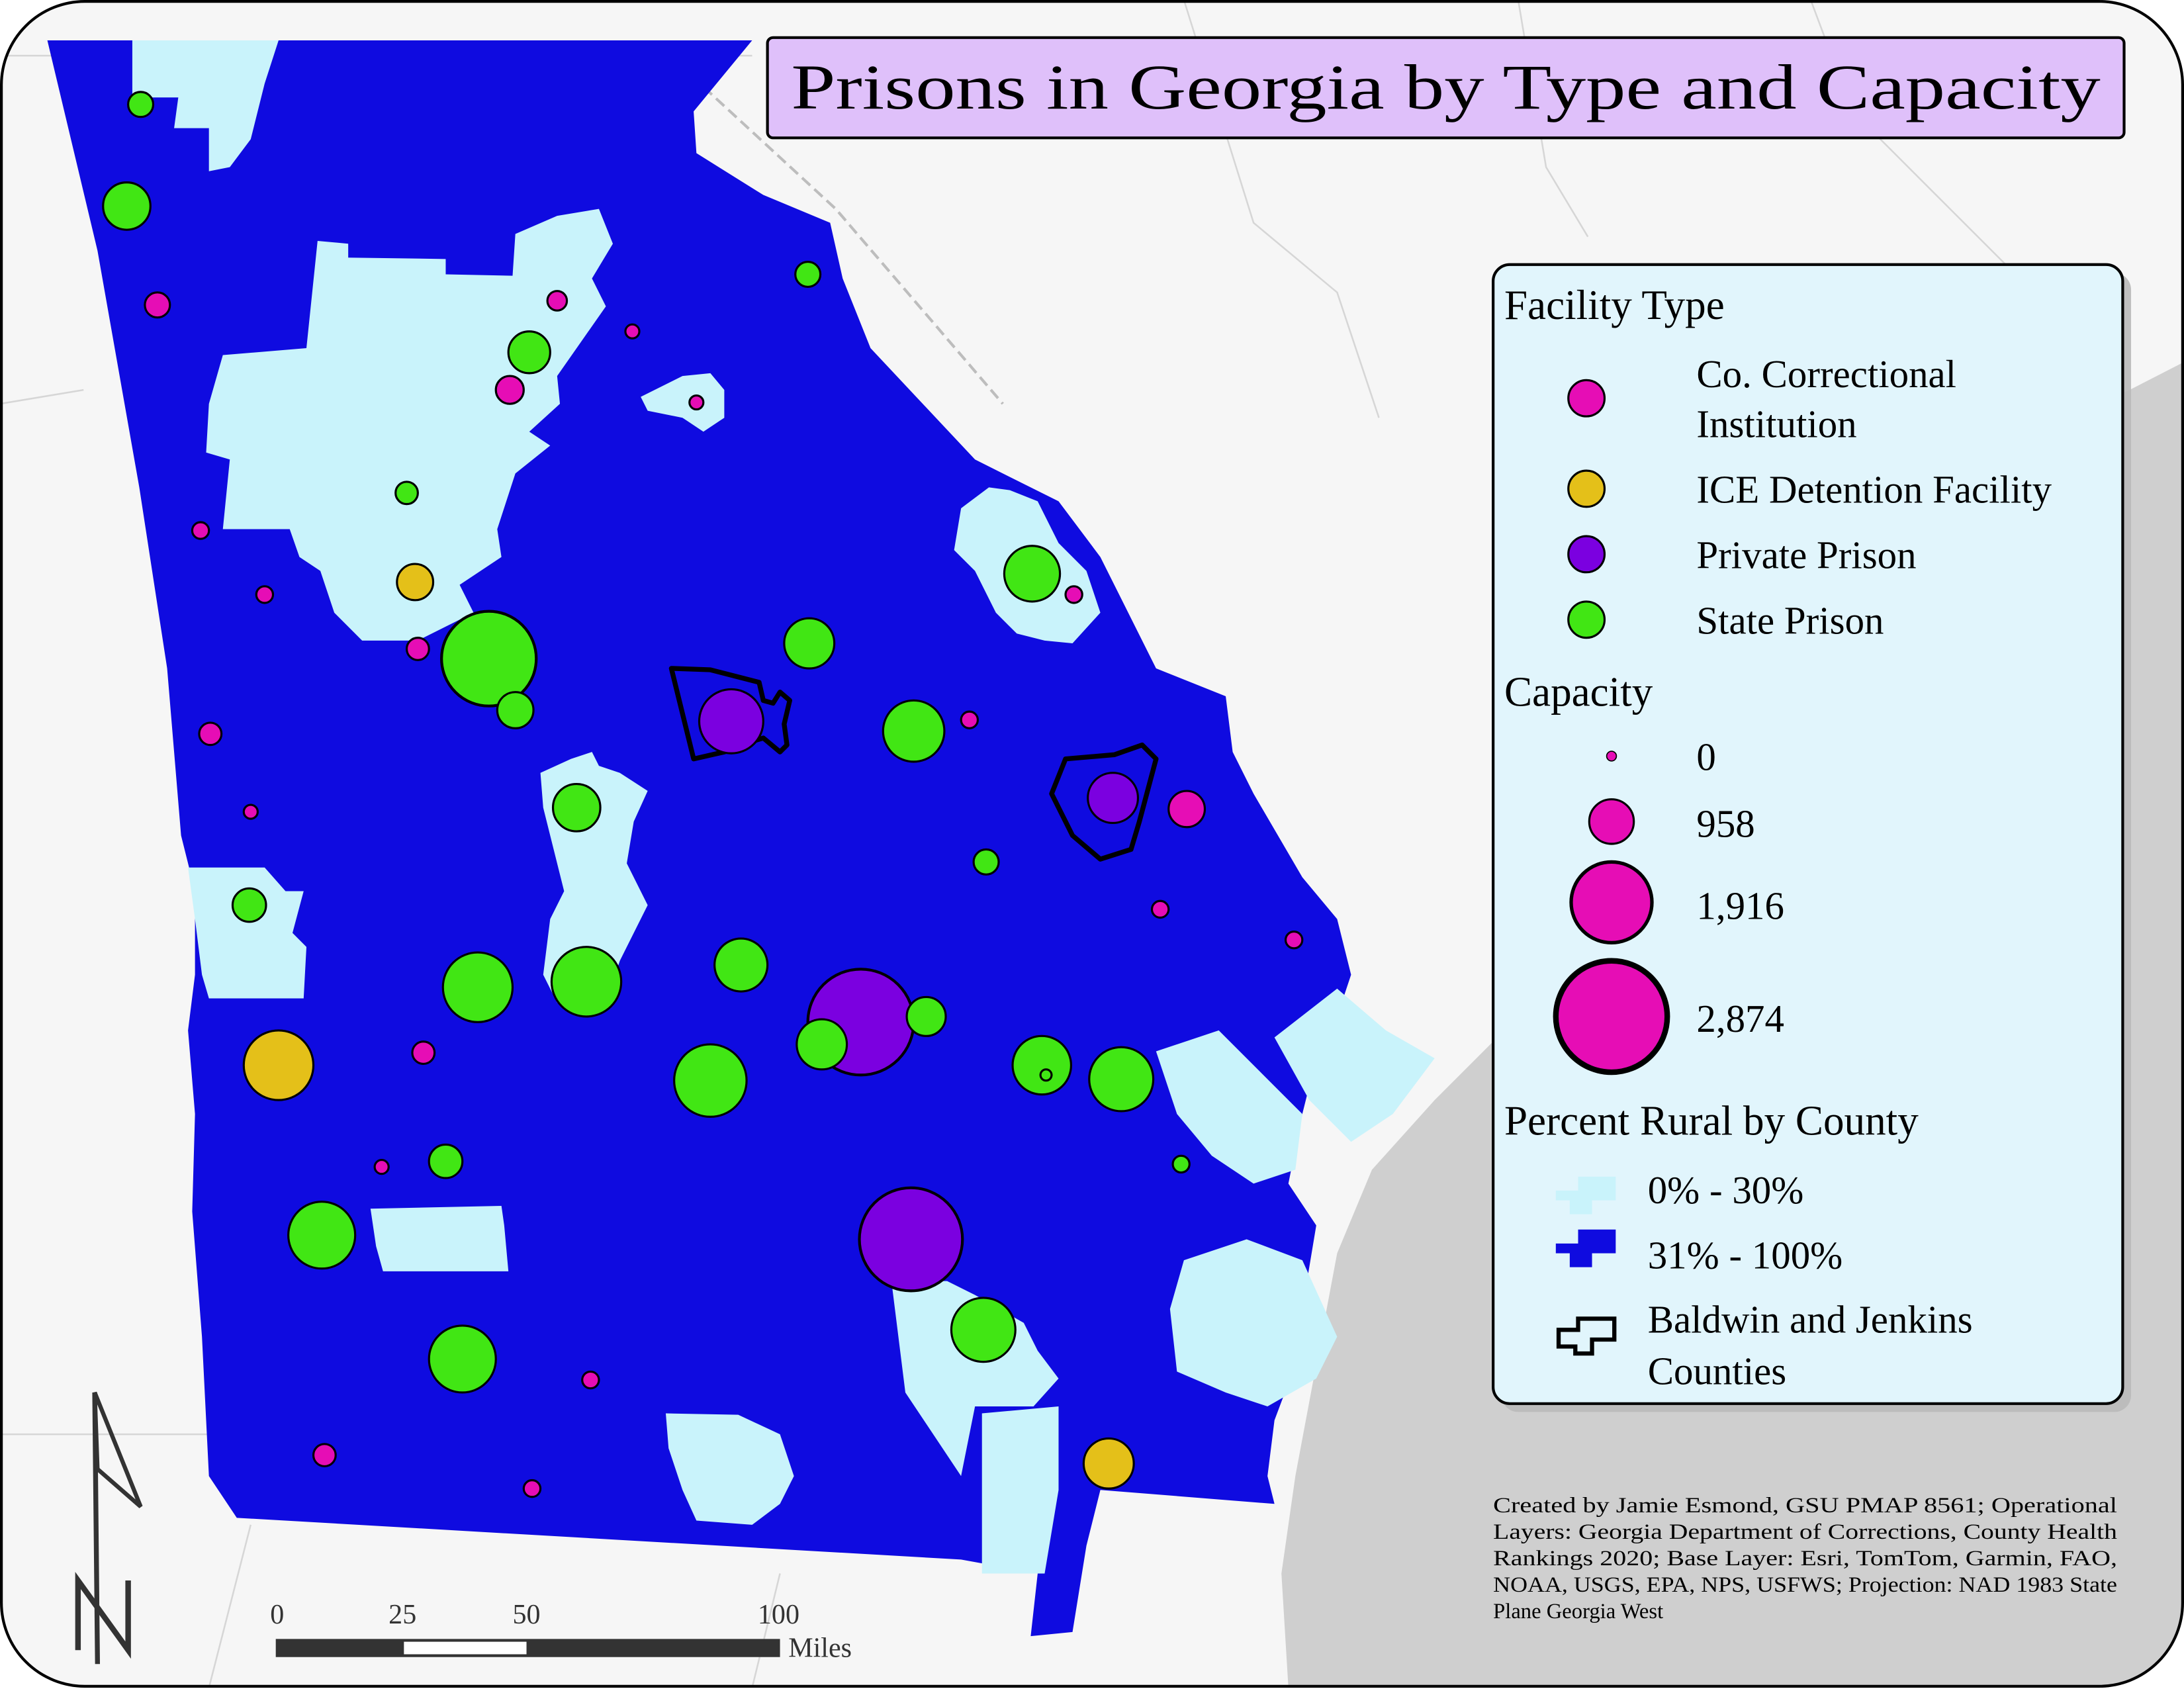 This screenshot has width=2184, height=1691. I want to click on legend-swatch-baldwin-jenkins, so click(1587, 1336).